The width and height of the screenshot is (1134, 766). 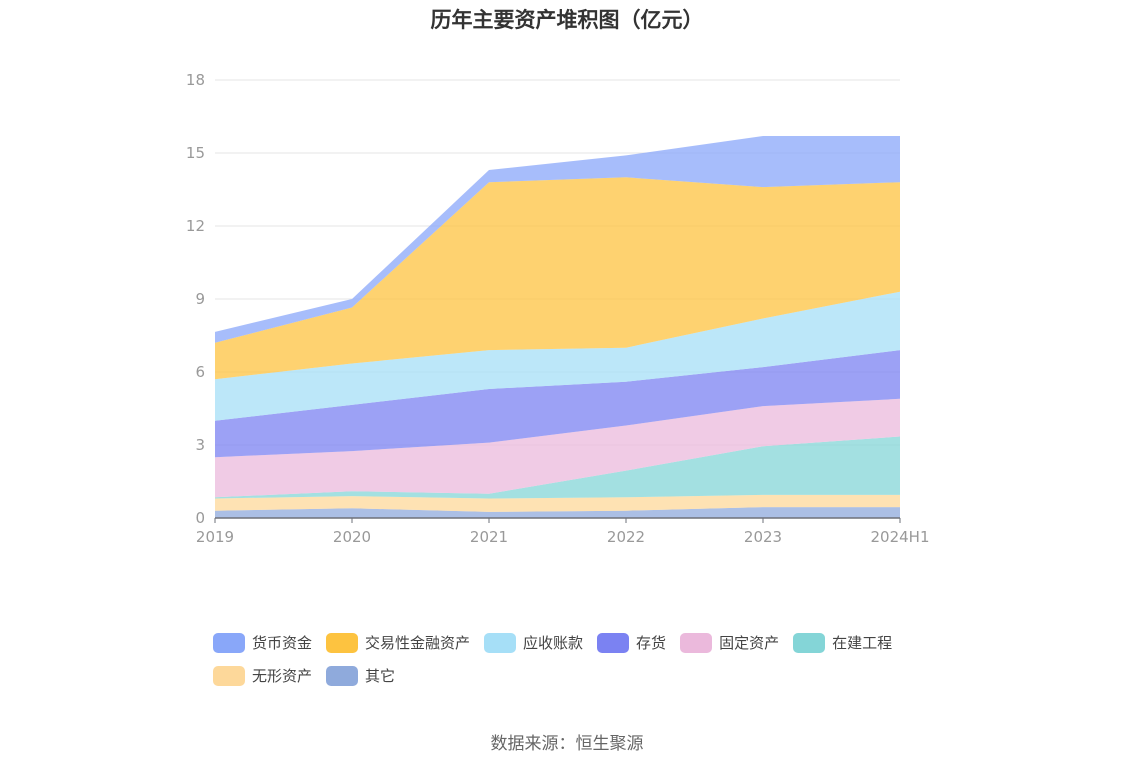 I want to click on area-series-应收账款, so click(x=557, y=356).